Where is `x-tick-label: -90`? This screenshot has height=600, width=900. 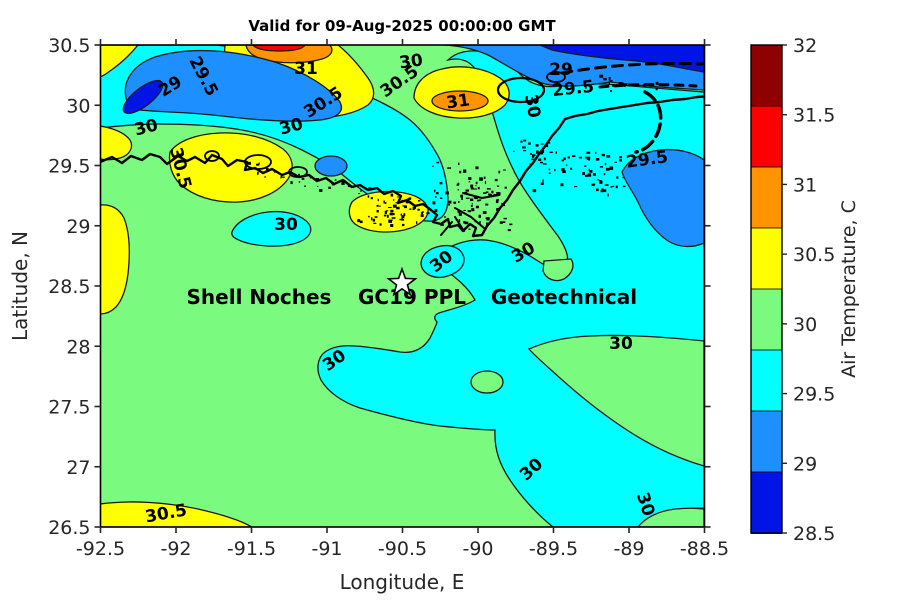
x-tick-label: -90 is located at coordinates (477, 549).